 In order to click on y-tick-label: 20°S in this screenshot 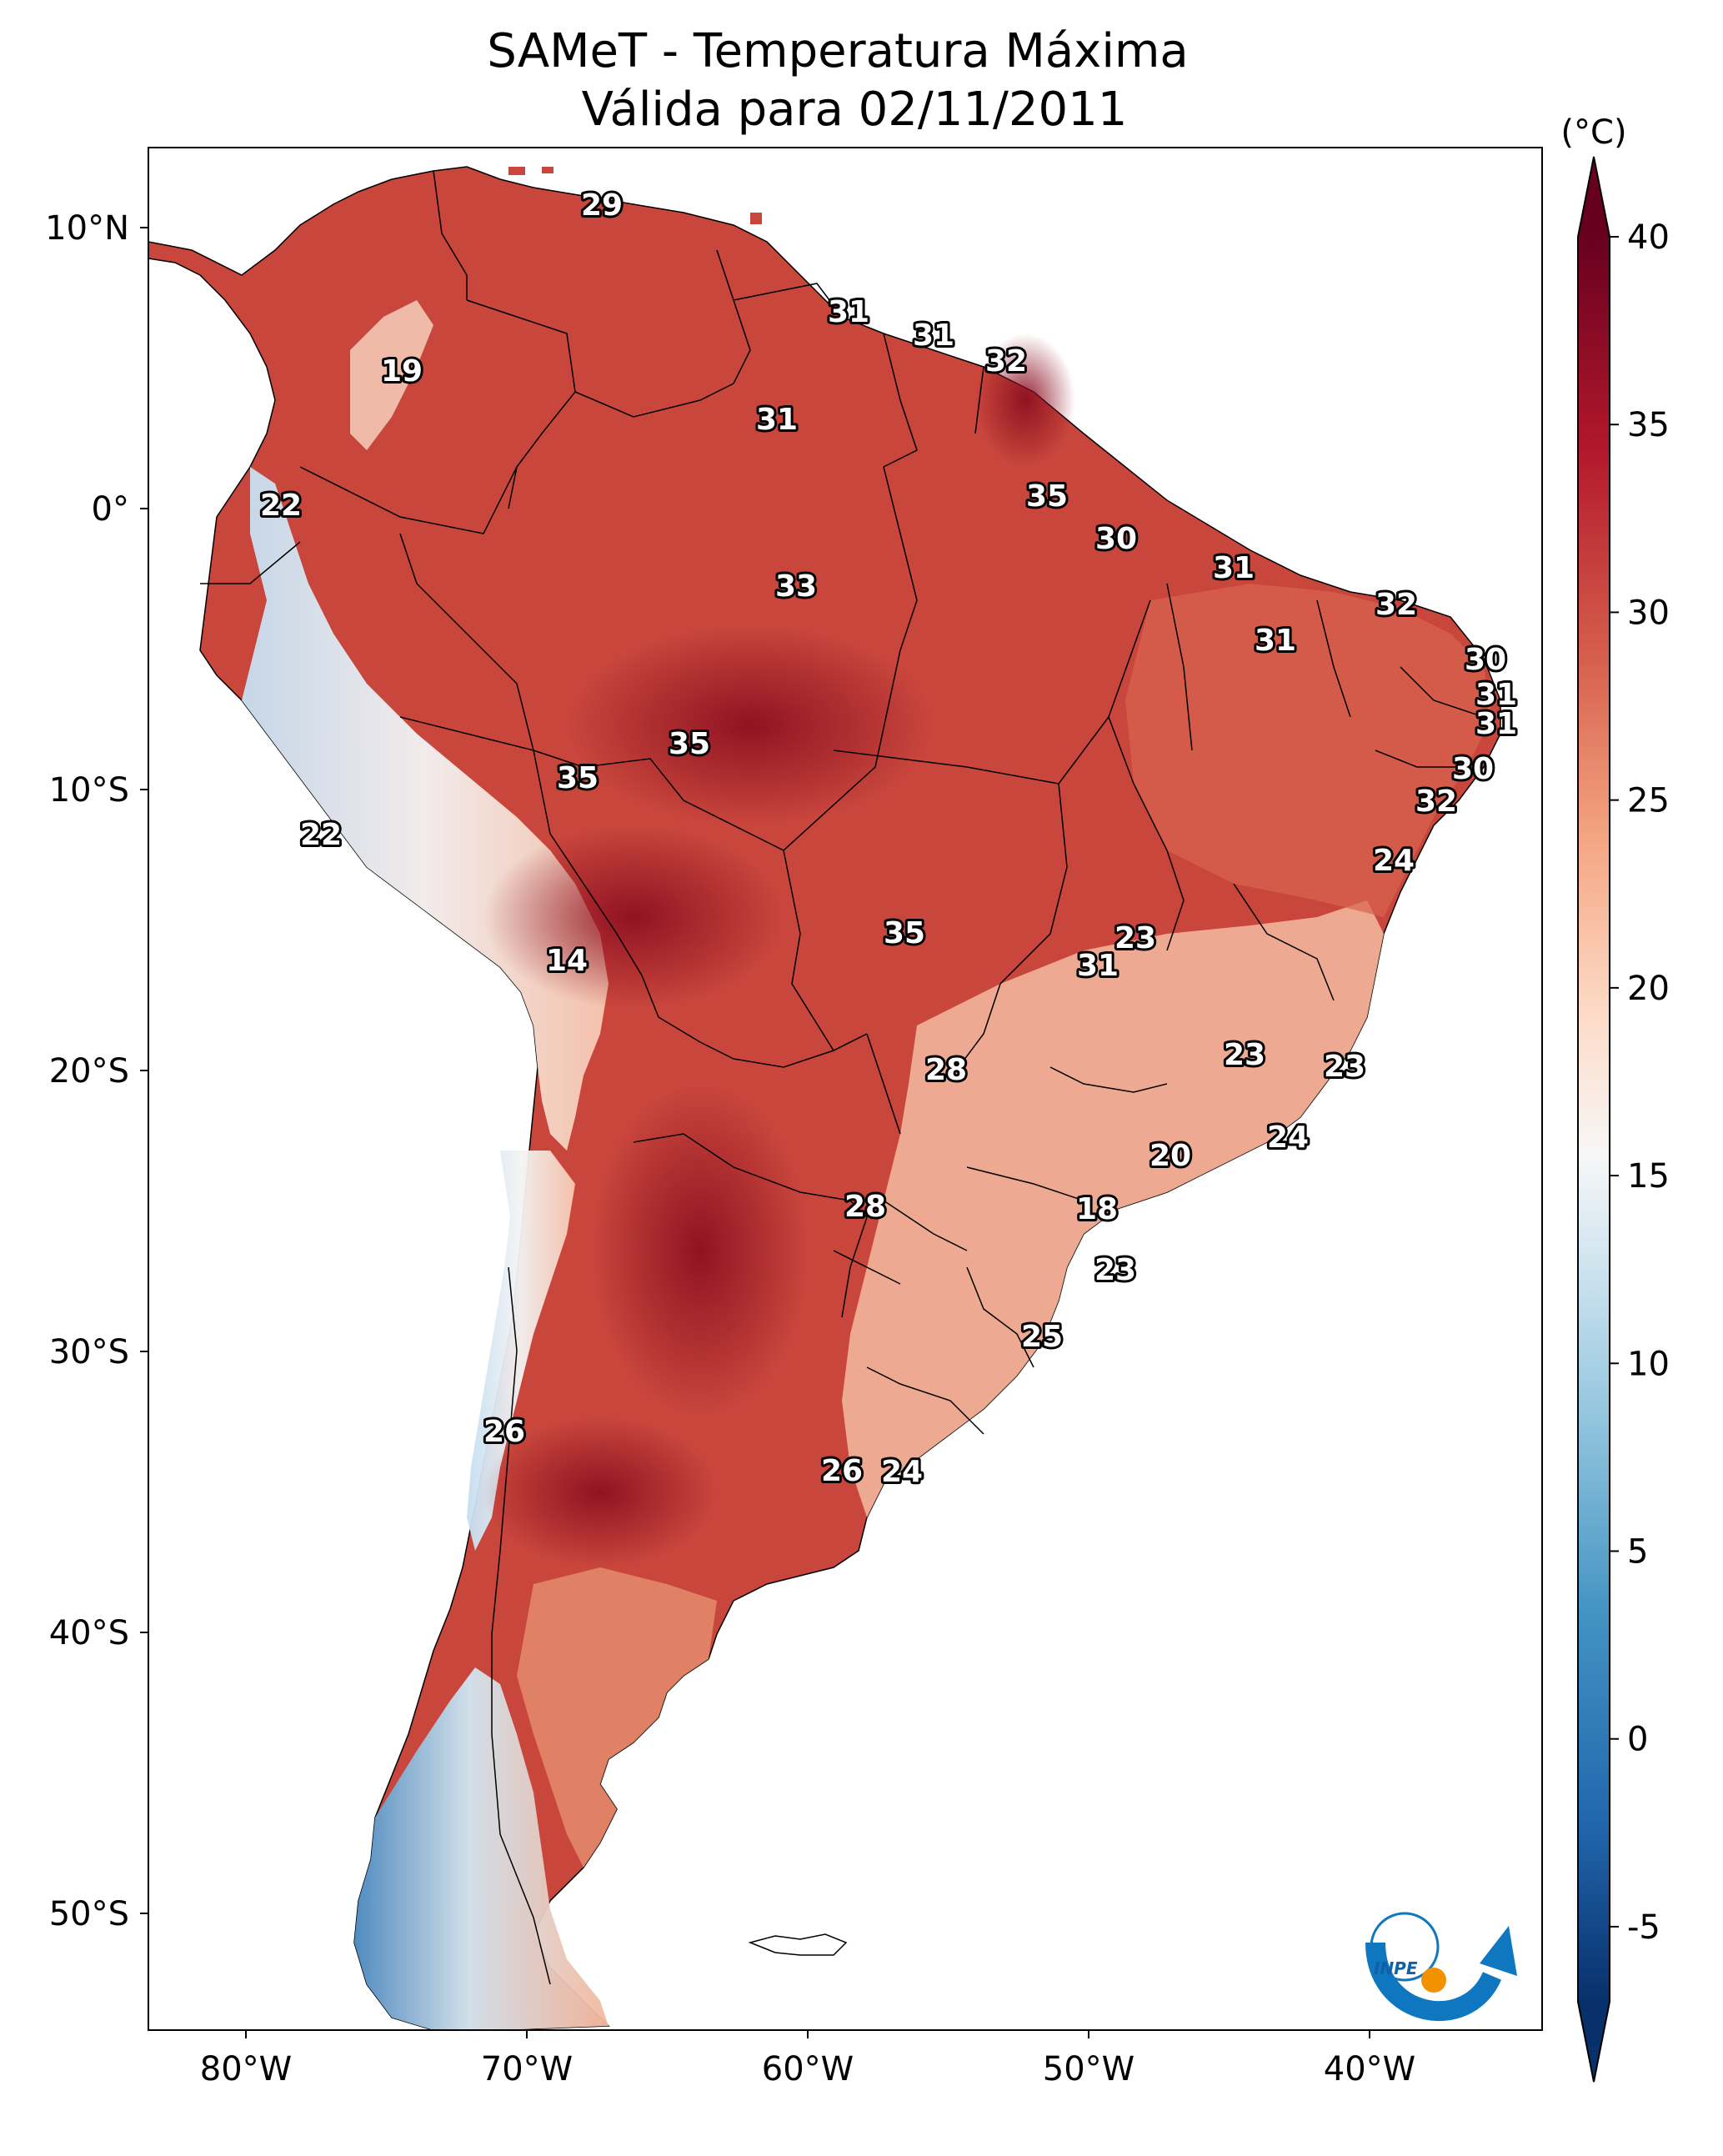, I will do `click(89, 1071)`.